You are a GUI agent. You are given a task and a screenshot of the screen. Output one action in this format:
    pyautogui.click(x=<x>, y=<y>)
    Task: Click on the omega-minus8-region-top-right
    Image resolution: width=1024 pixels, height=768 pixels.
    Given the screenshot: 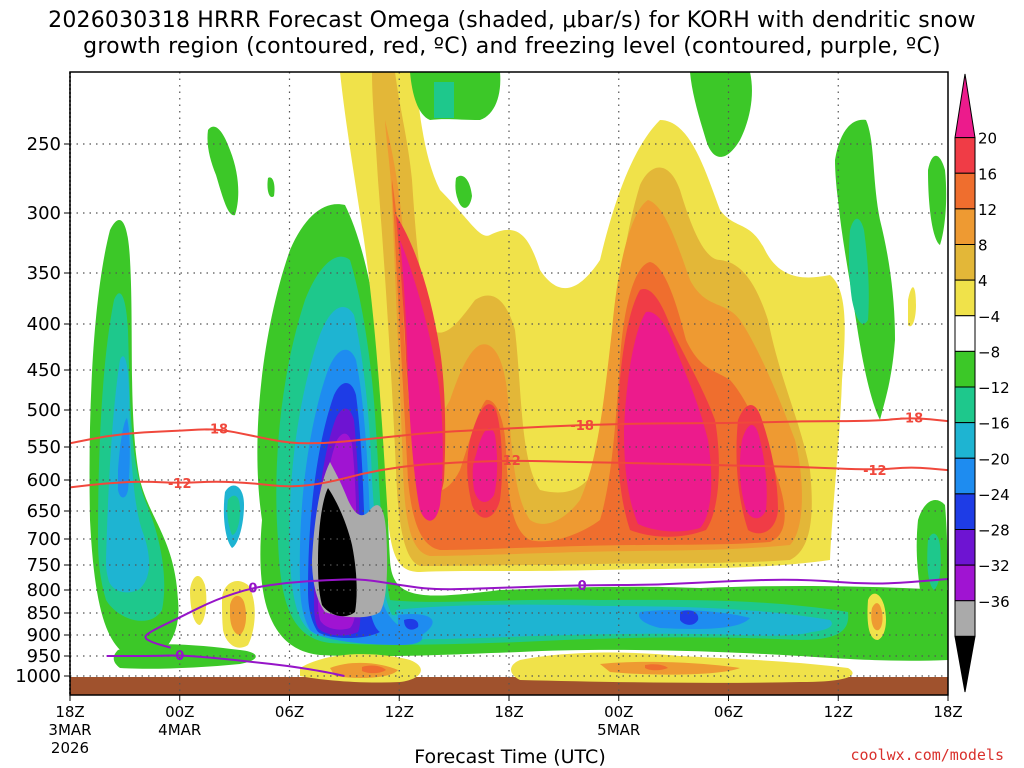 What is the action you would take?
    pyautogui.click(x=858, y=271)
    